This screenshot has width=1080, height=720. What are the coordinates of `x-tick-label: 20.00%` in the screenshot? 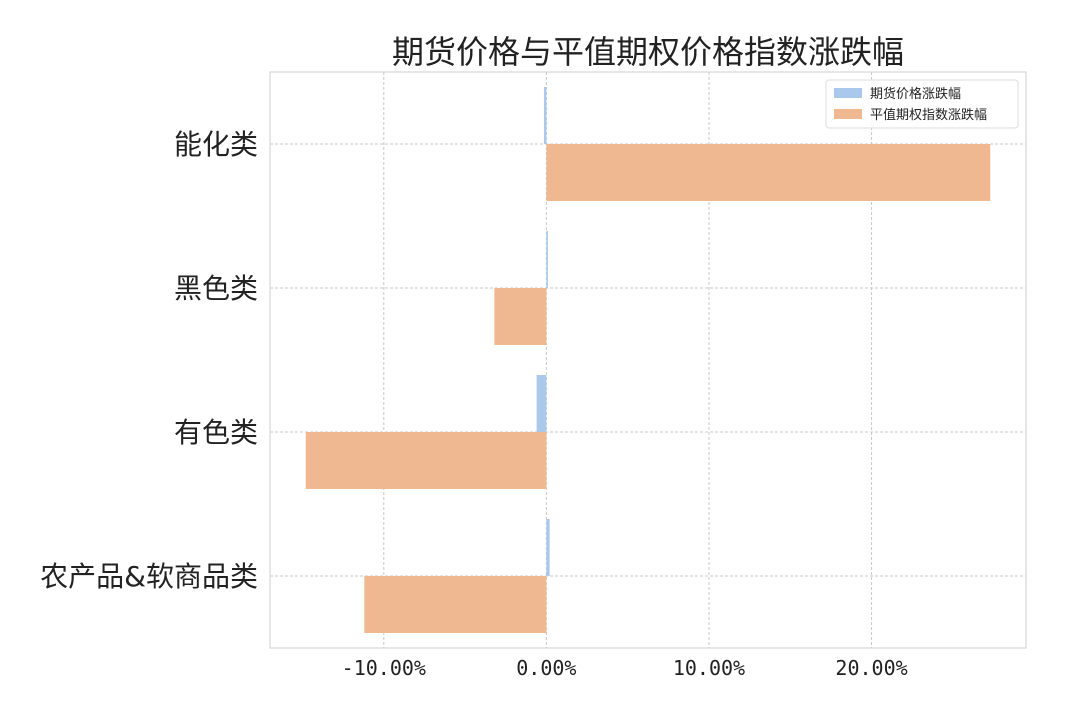 It's located at (871, 668).